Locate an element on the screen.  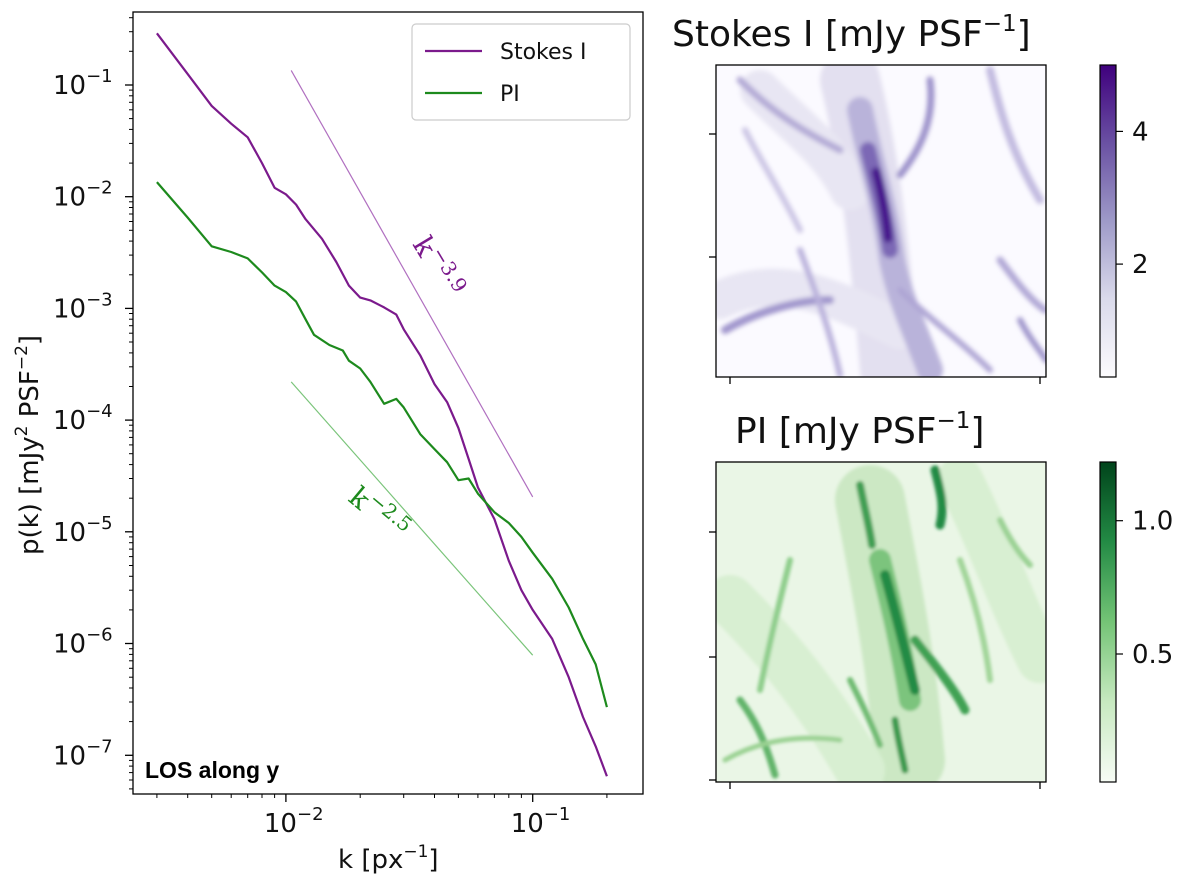
stokes-i-colorbar-ticks: 42 is located at coordinates (1132, 198).